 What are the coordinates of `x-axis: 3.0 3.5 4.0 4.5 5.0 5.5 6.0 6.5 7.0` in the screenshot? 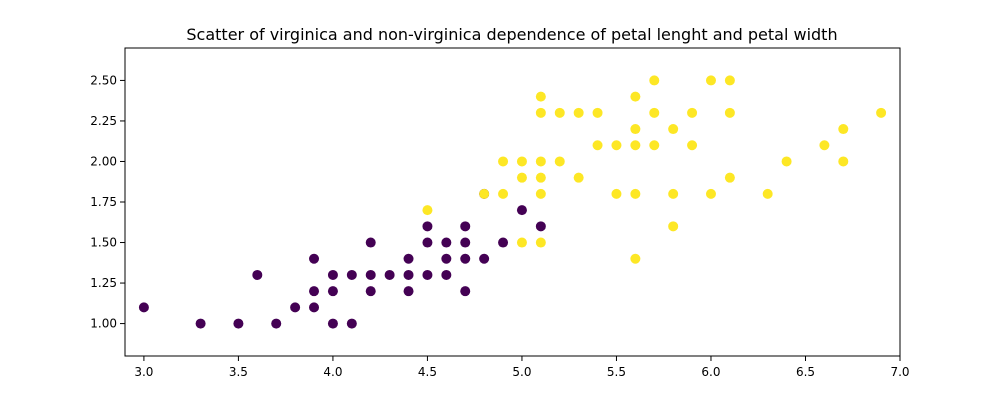 It's located at (522, 367).